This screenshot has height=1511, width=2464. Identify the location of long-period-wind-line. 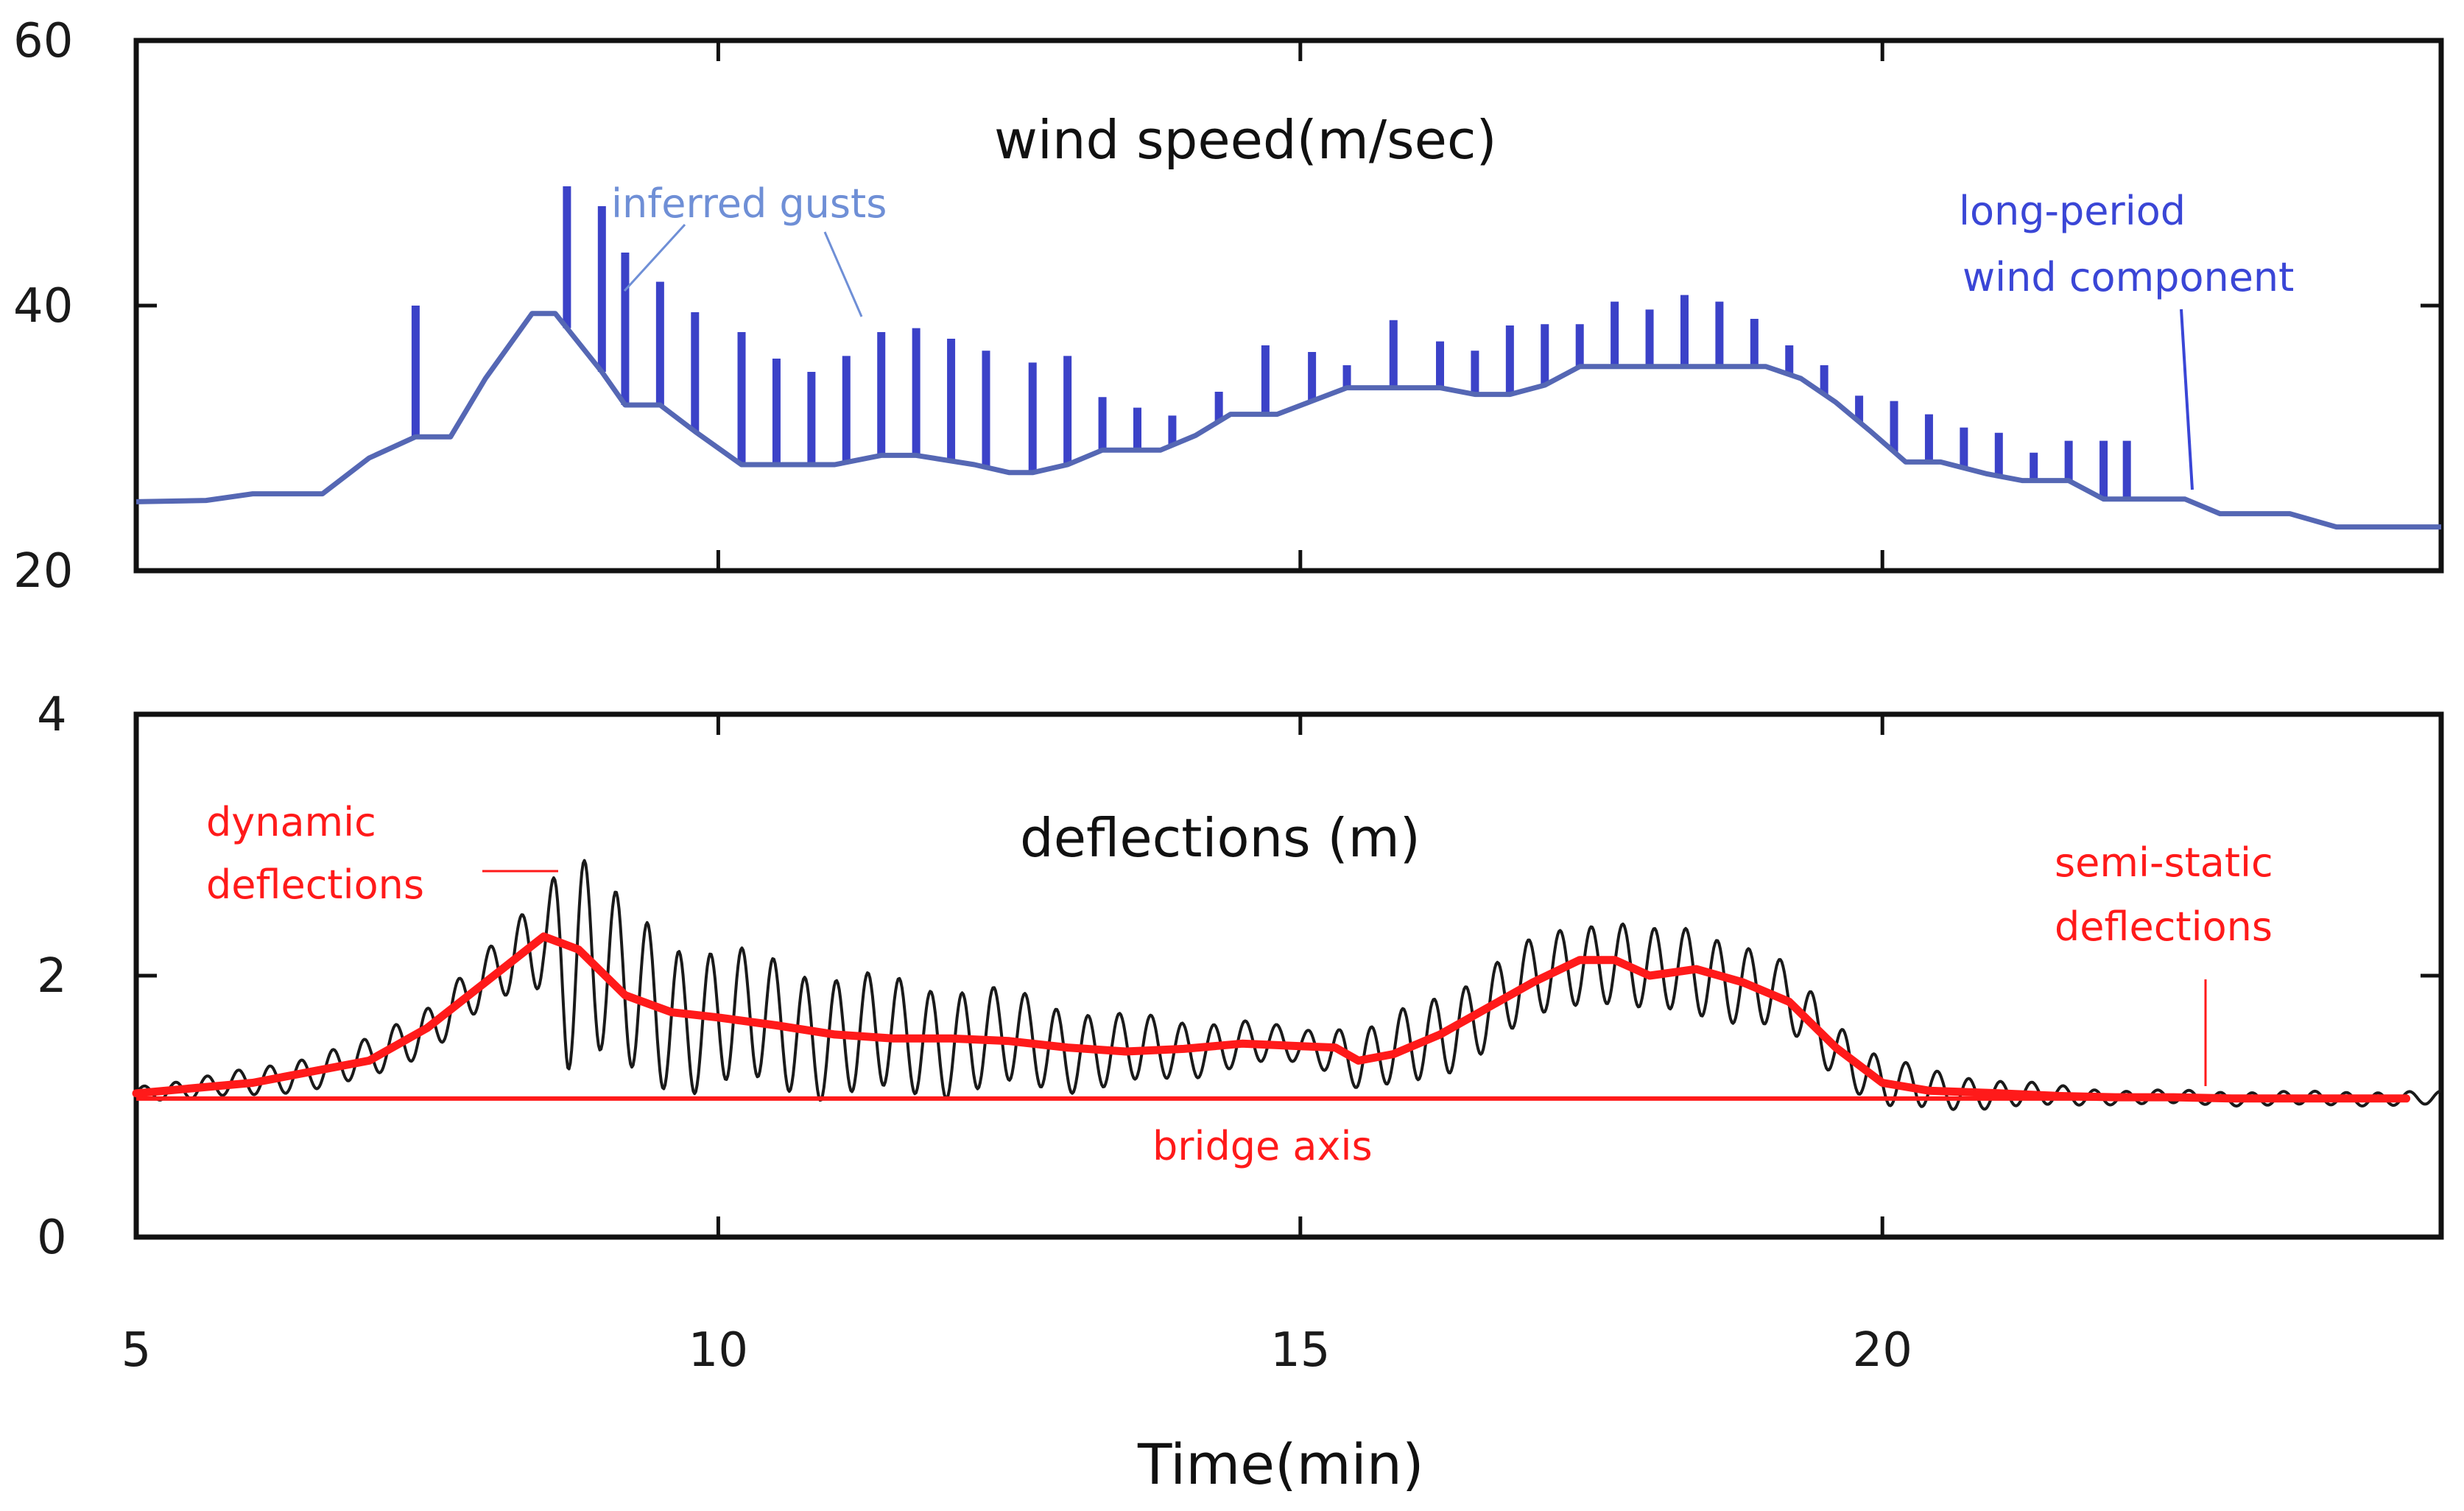
(1288, 420).